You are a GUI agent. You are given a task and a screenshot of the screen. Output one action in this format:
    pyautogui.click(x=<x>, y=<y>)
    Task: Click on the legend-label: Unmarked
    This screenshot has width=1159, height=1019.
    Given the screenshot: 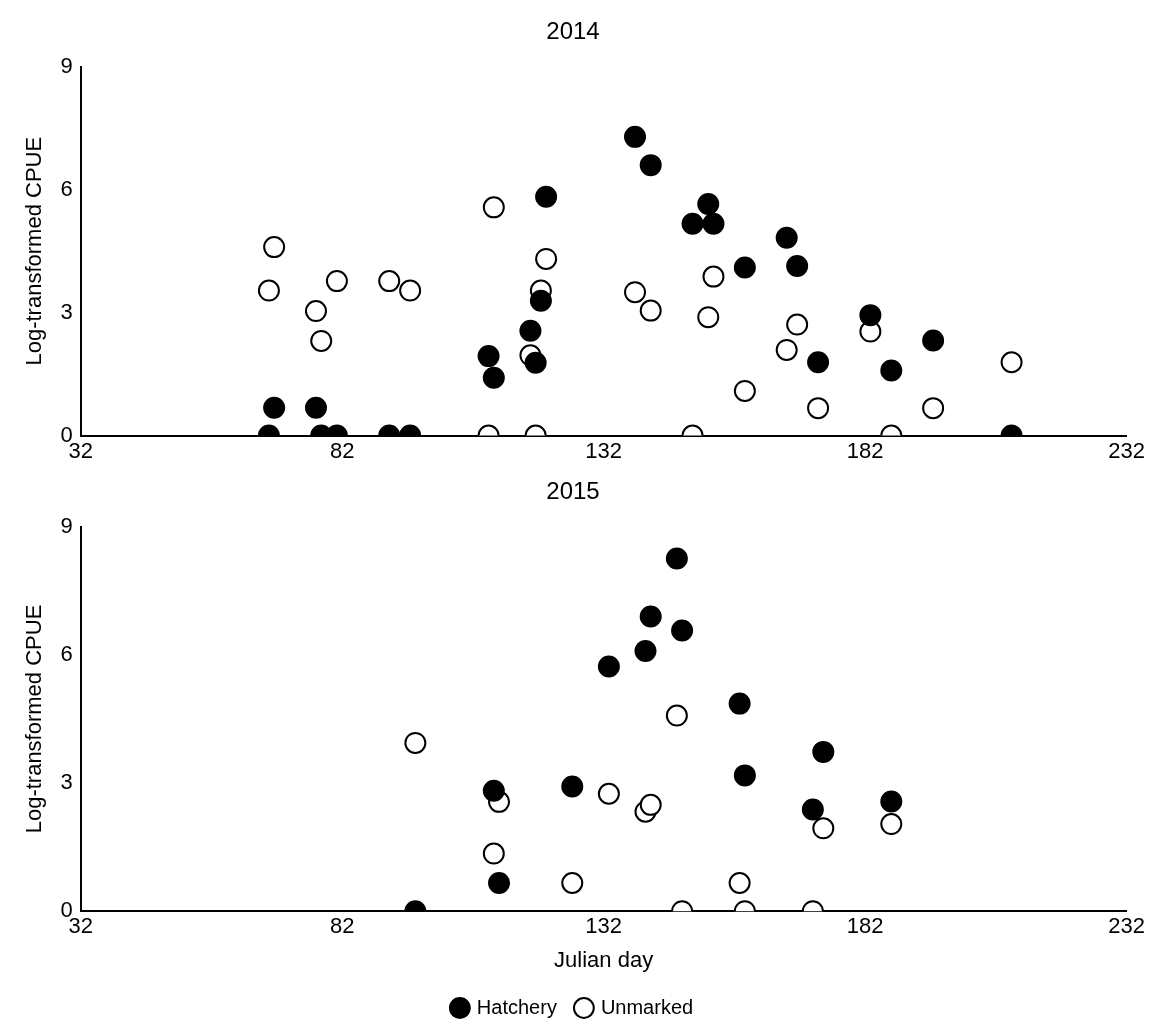 What is the action you would take?
    pyautogui.click(x=647, y=1006)
    